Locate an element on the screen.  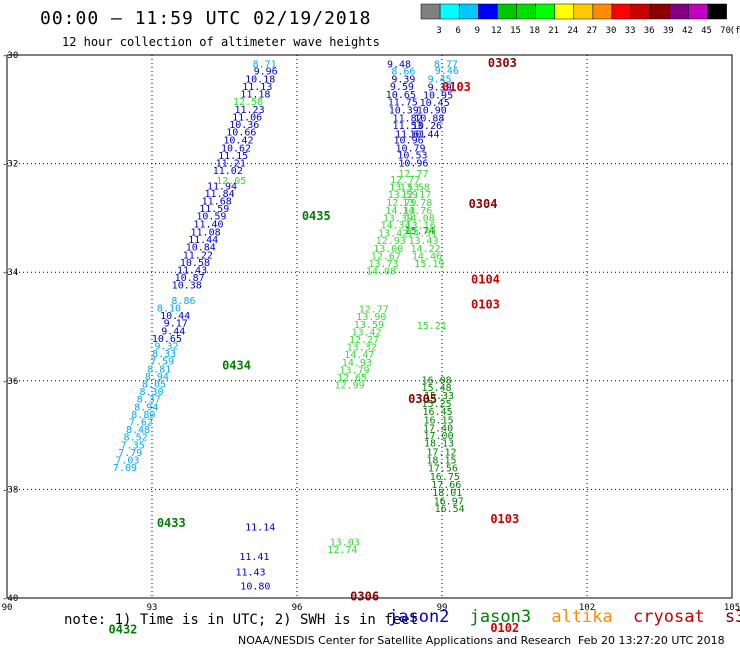
wave-height-label: 11.14 is located at coordinates (260, 527).